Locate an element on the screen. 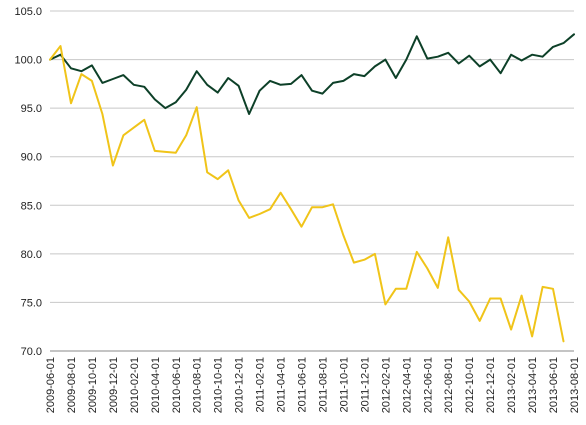  x-tick-label: 2010-08-01 is located at coordinates (198, 385).